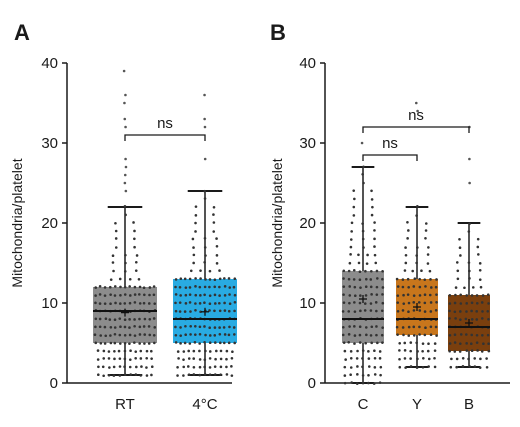 Image resolution: width=520 pixels, height=427 pixels. I want to click on y-tick-label: 40, so click(49, 63).